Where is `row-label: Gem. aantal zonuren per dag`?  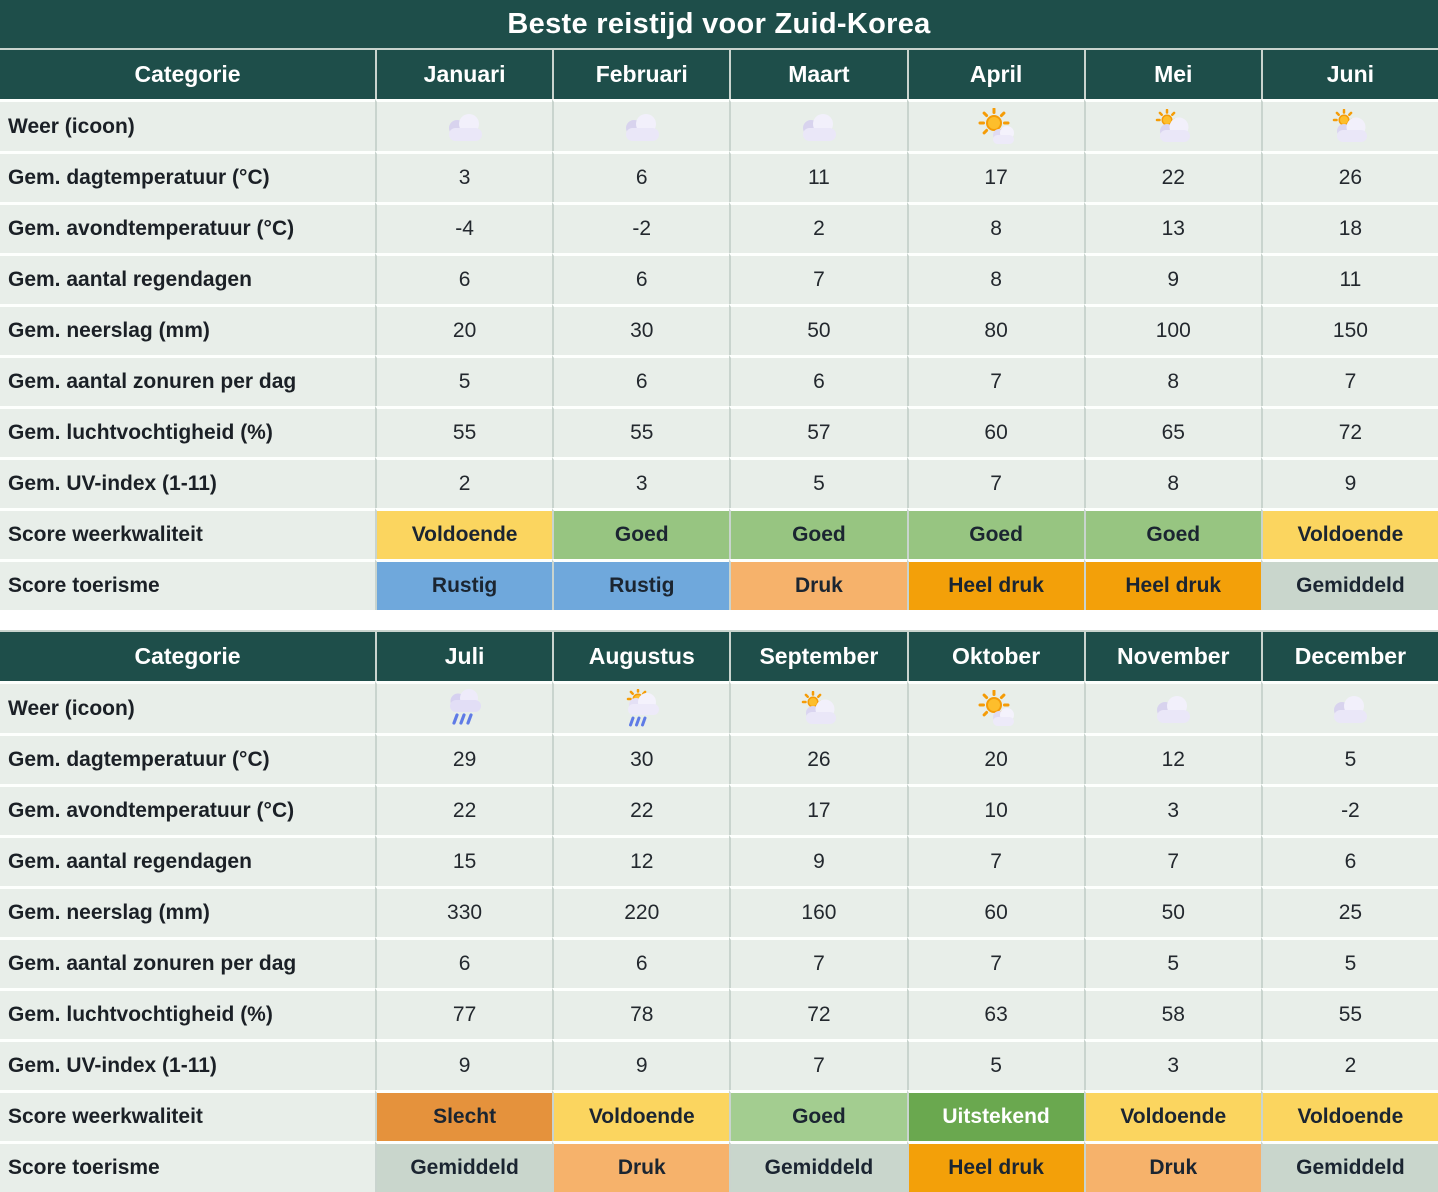
row-label: Gem. aantal zonuren per dag is located at coordinates (187, 962).